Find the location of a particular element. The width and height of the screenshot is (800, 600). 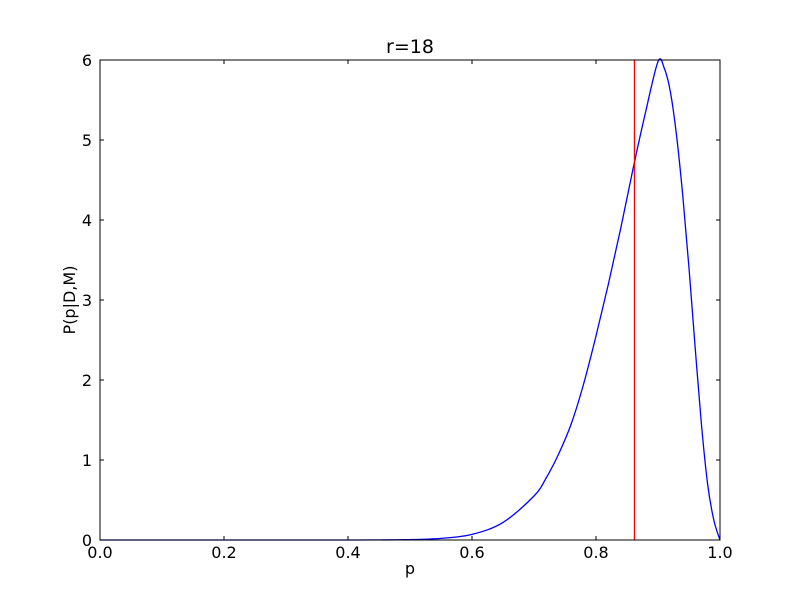

x-tick-label: 0.0 is located at coordinates (99, 552).